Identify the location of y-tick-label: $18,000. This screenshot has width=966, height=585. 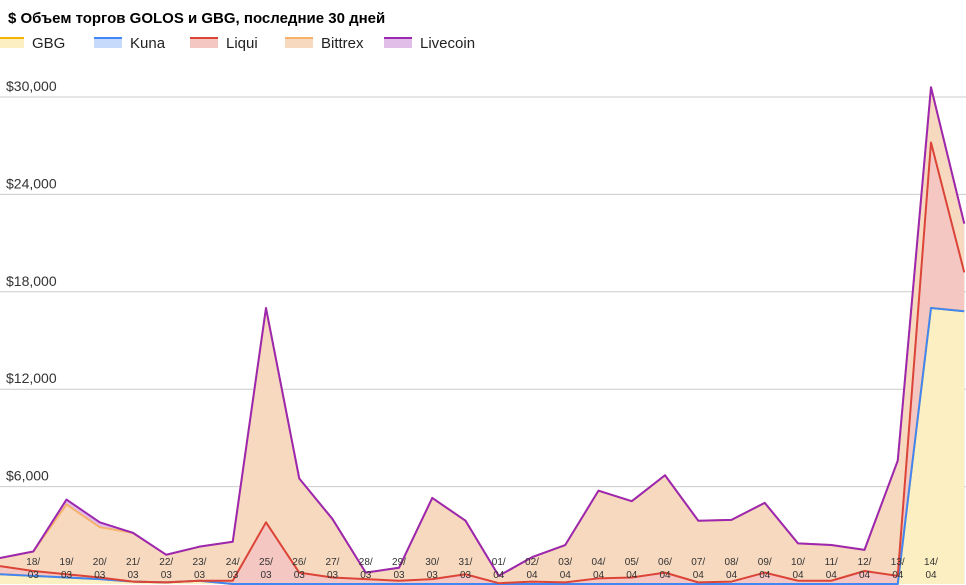
(31, 281).